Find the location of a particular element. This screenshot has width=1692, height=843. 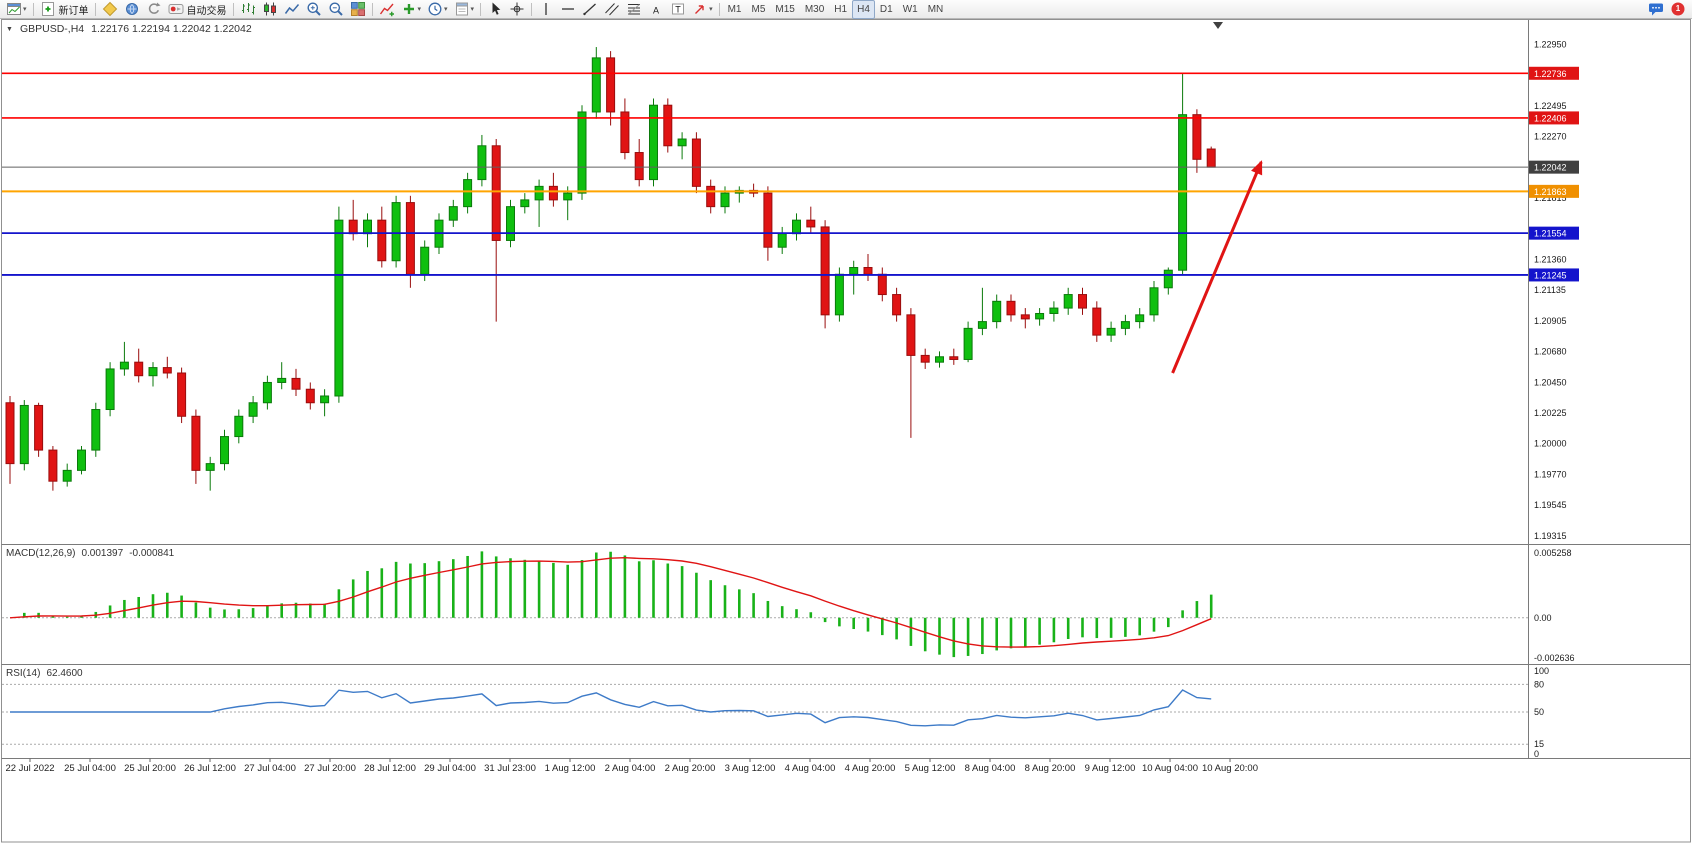

vertical-line-button is located at coordinates (546, 9).